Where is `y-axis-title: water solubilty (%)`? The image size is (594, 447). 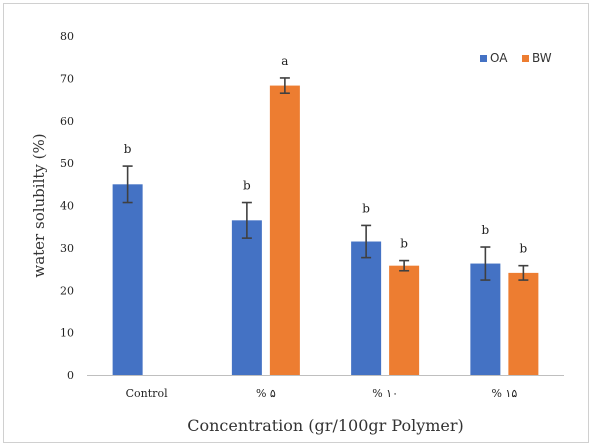 y-axis-title: water solubilty (%) is located at coordinates (39, 205).